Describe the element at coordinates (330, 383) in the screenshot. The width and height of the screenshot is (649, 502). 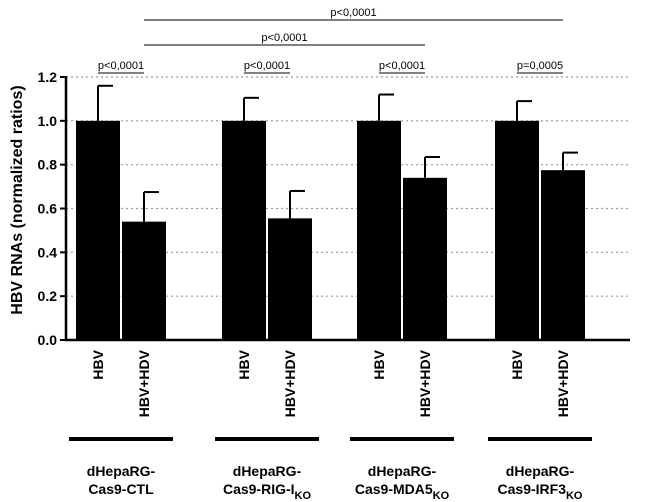
I see `category-labels: HBV HBV+HDV HBV HBV+HDV HBV HBV+HDV HBV HBV+HDV` at that location.